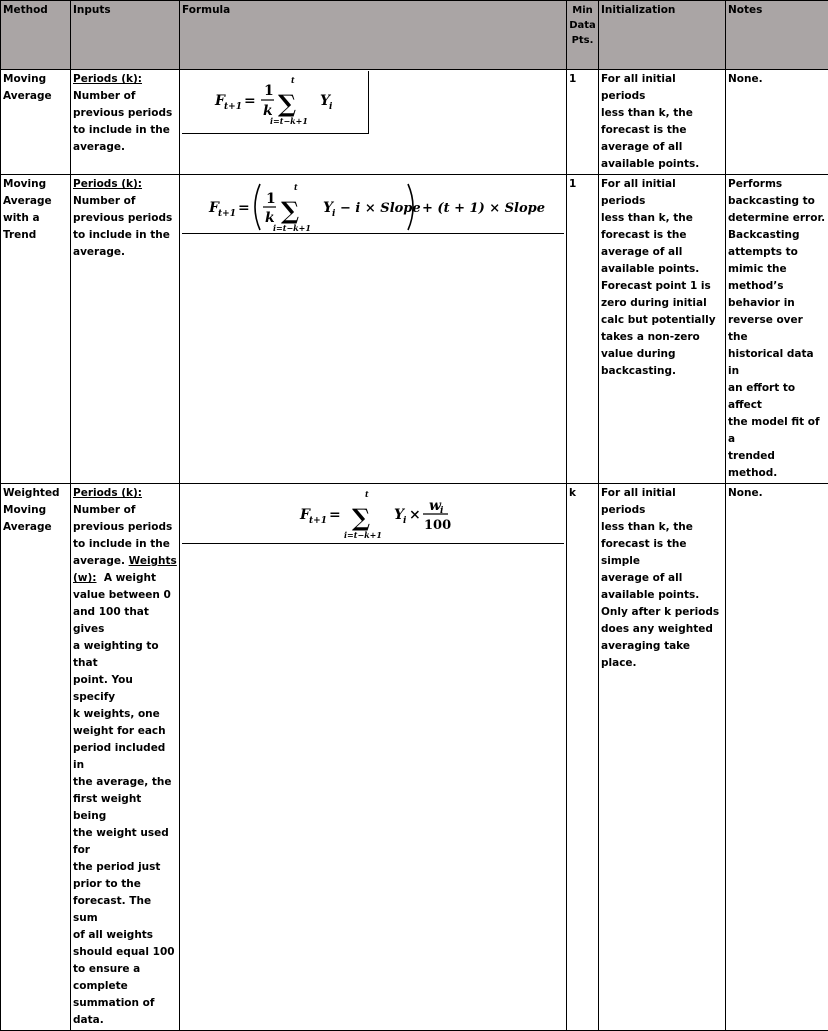 The image size is (828, 1031). What do you see at coordinates (125, 808) in the screenshot?
I see `inputs-line: first weight being` at bounding box center [125, 808].